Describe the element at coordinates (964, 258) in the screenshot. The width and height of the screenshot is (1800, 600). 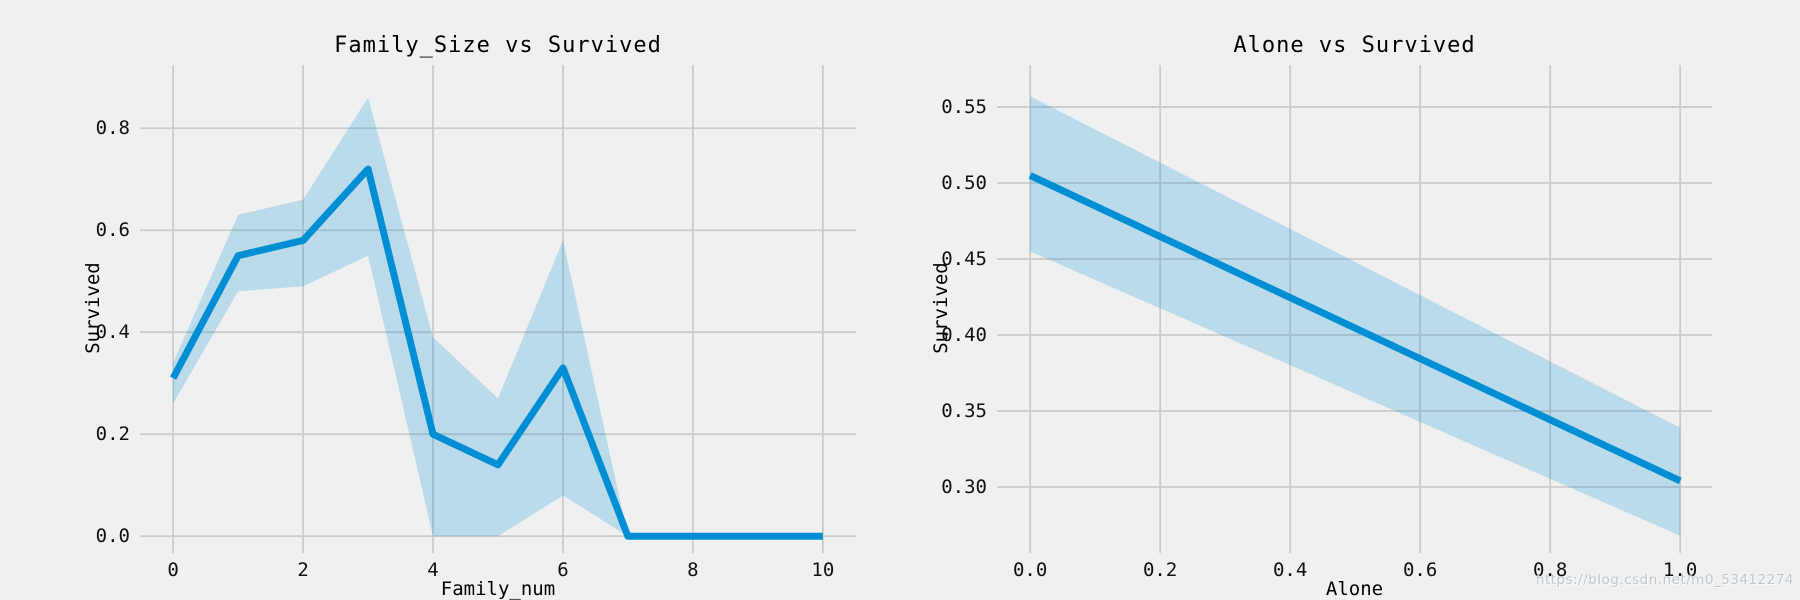
I see `y-tick-label: 0.45` at that location.